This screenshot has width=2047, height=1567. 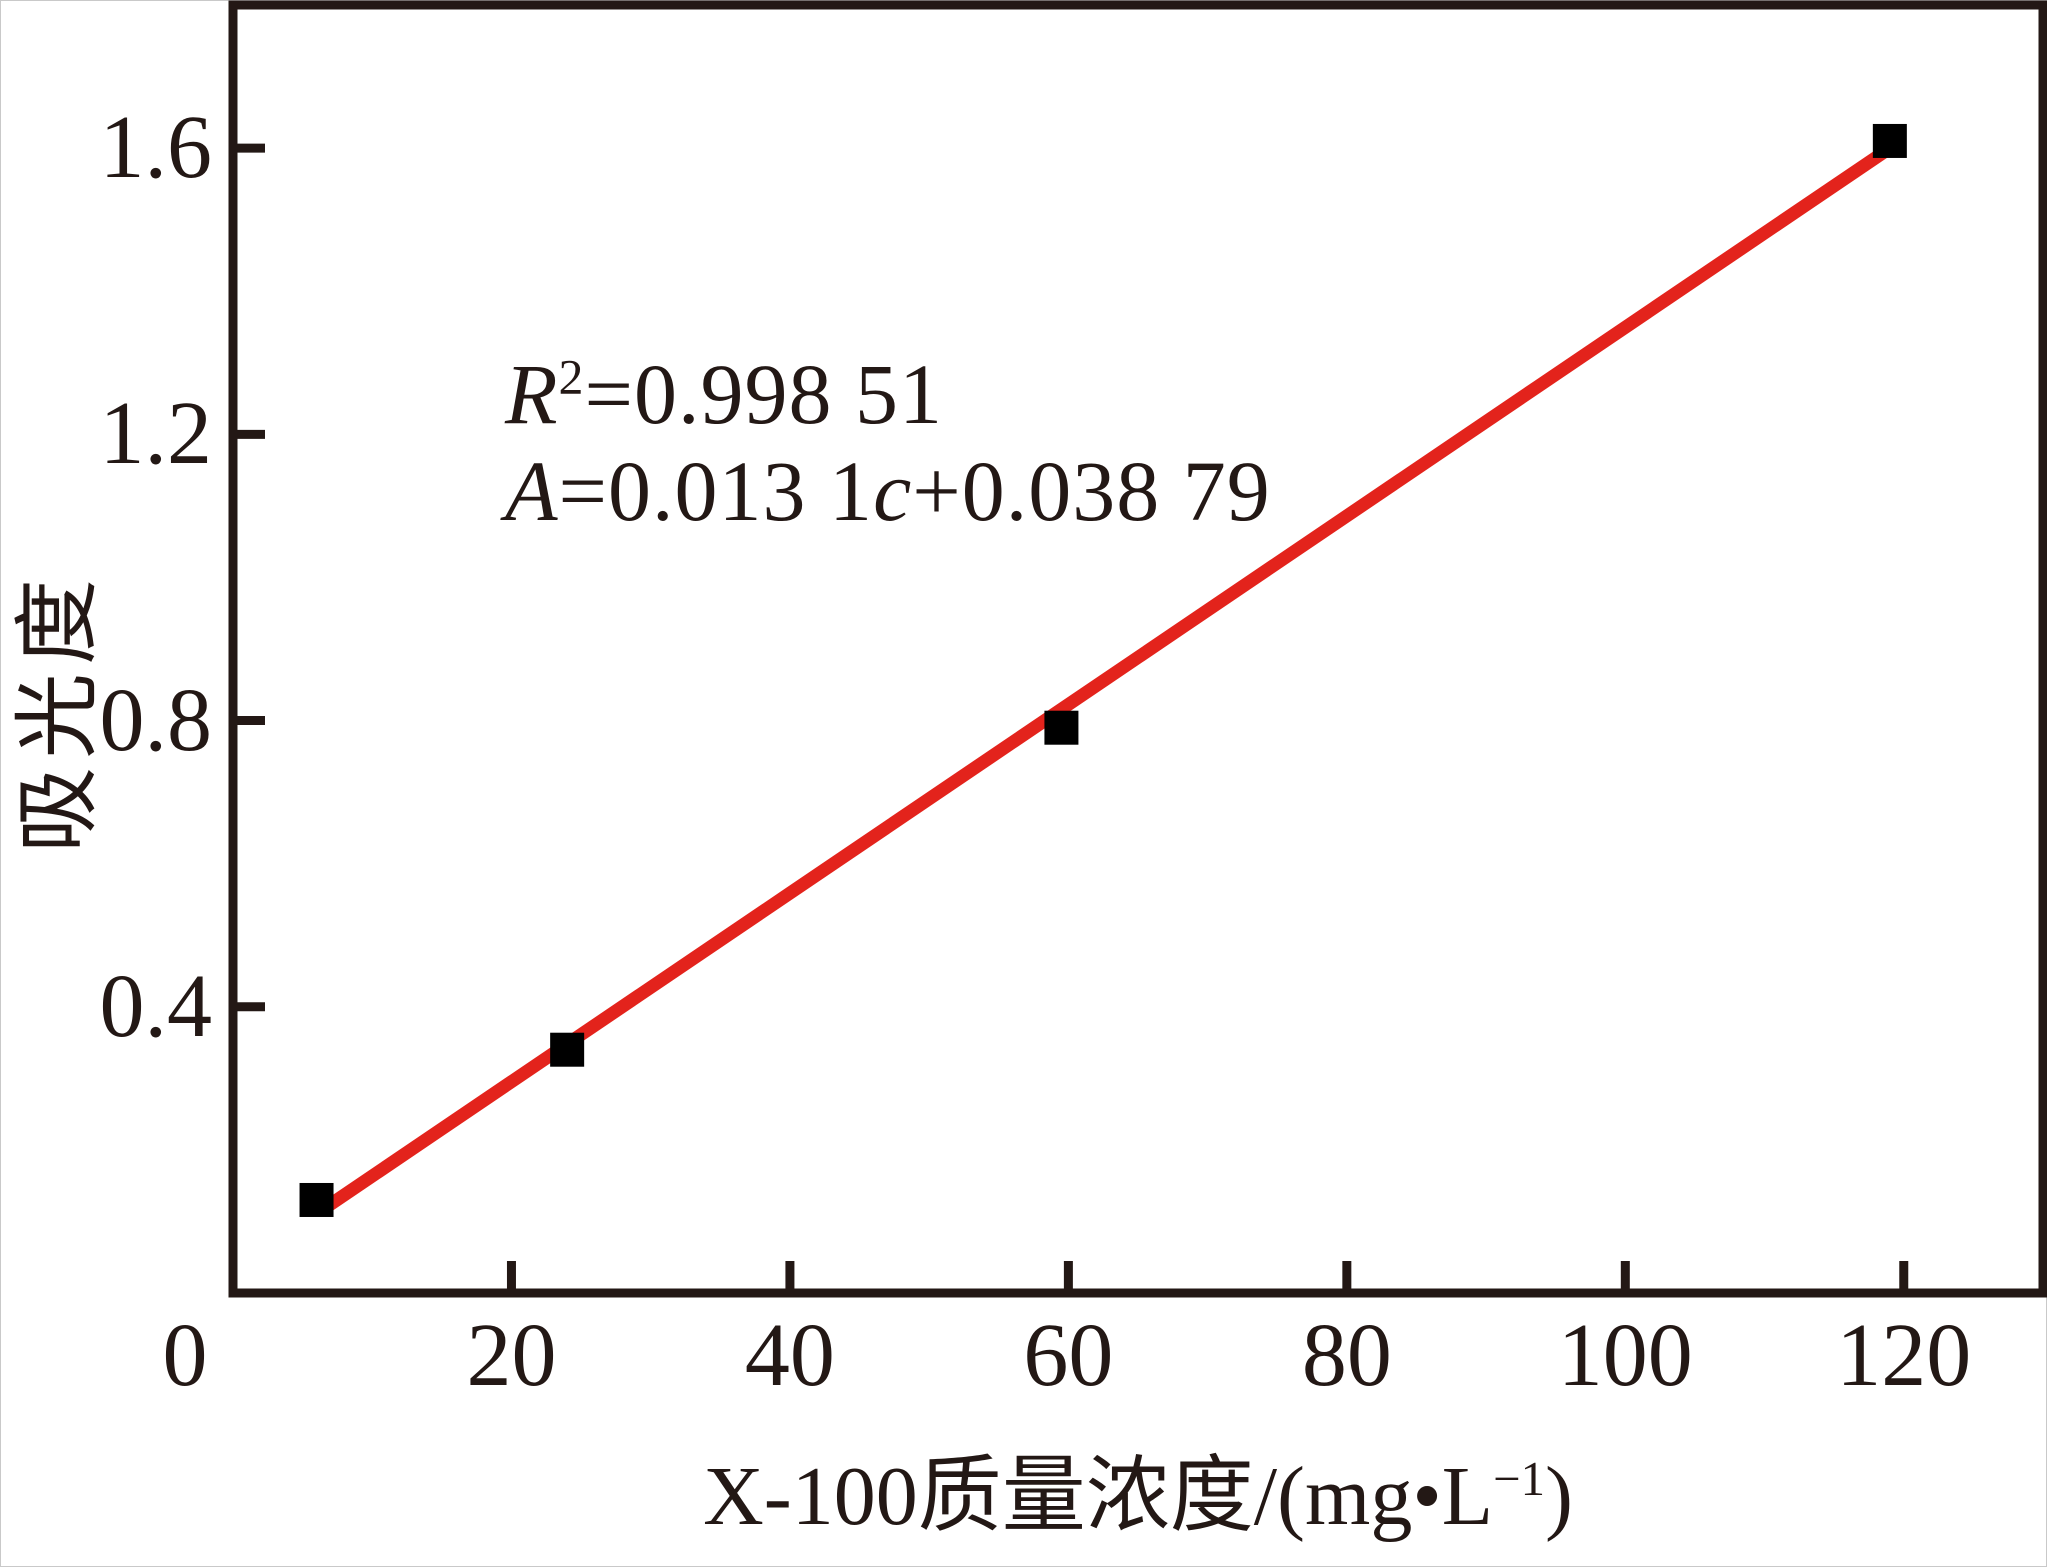 What do you see at coordinates (156, 720) in the screenshot?
I see `y-tick-label: 0.8` at bounding box center [156, 720].